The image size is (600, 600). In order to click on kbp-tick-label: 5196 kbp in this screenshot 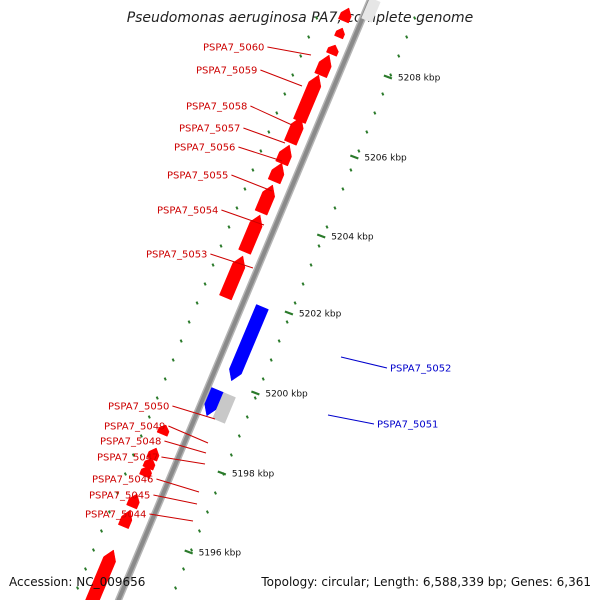, I will do `click(220, 554)`.